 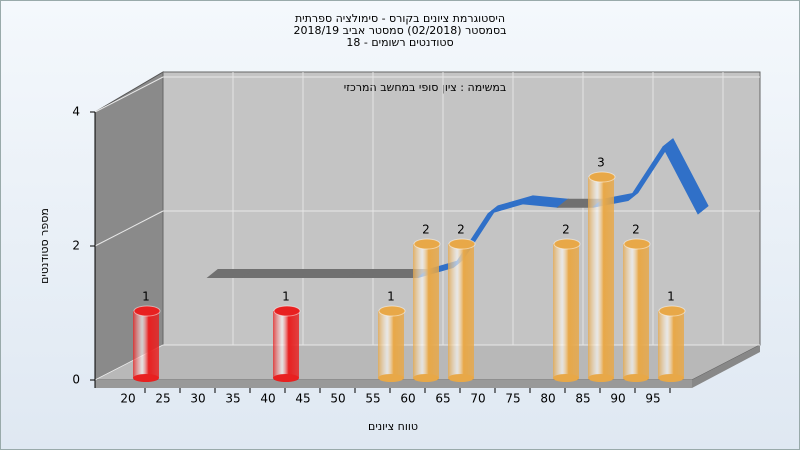 I want to click on y-axis-label: מספר סטודנטים, so click(x=44, y=246).